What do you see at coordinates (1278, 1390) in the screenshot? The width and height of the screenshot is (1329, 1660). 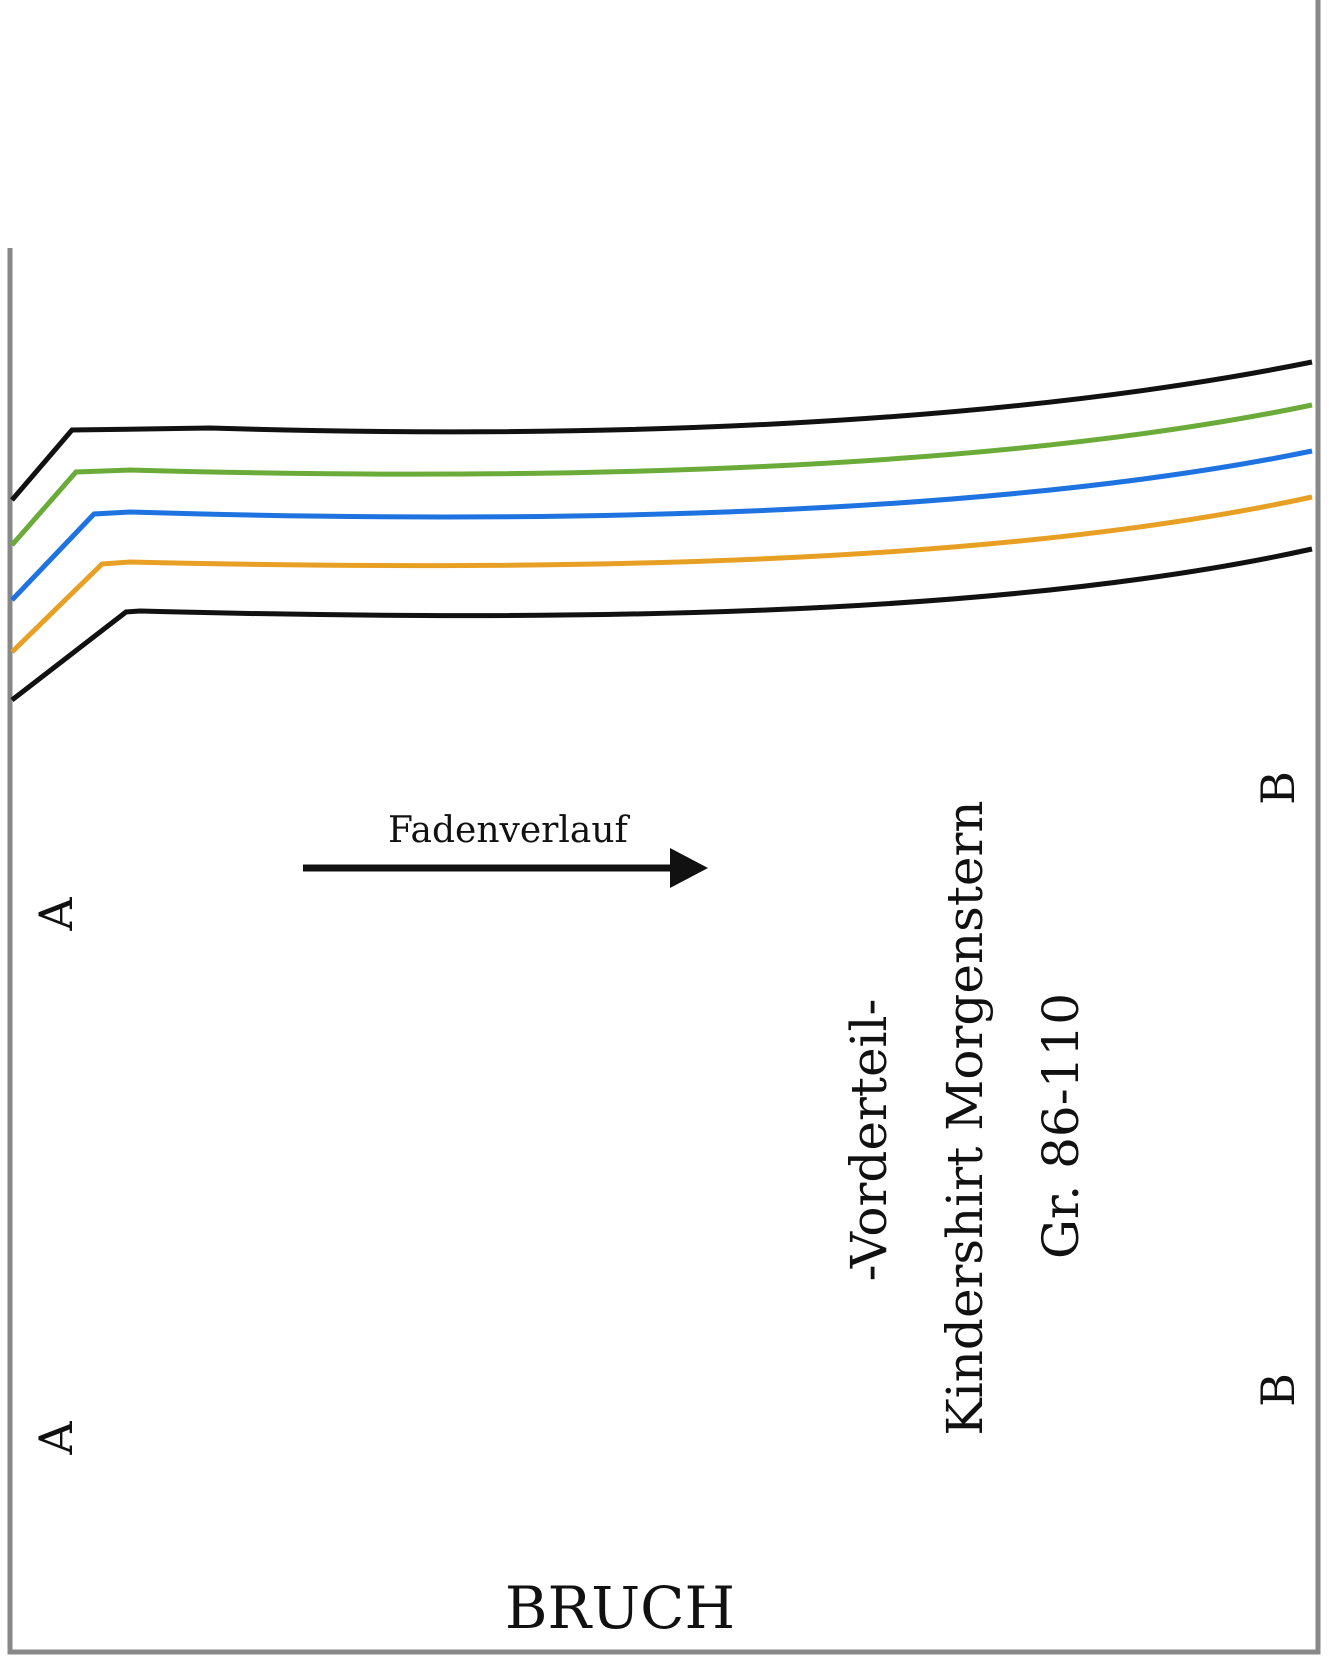 I see `marker-b-lower: B` at bounding box center [1278, 1390].